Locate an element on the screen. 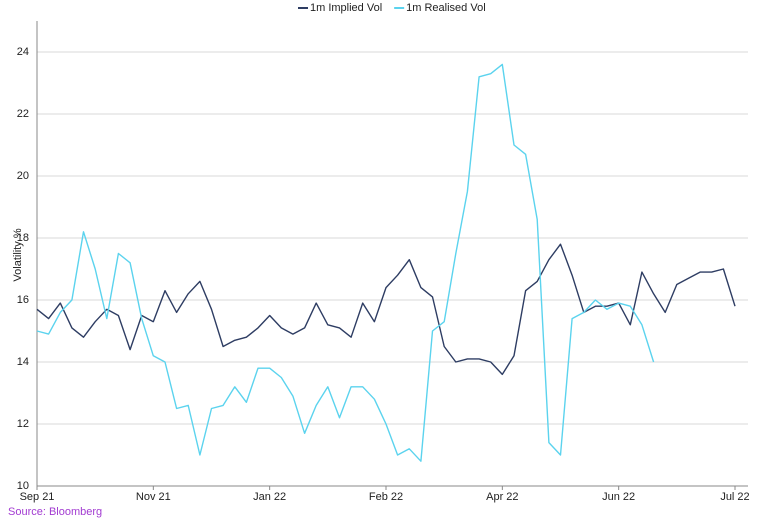 The width and height of the screenshot is (770, 523). x-tick-label: Jul 22 is located at coordinates (734, 497).